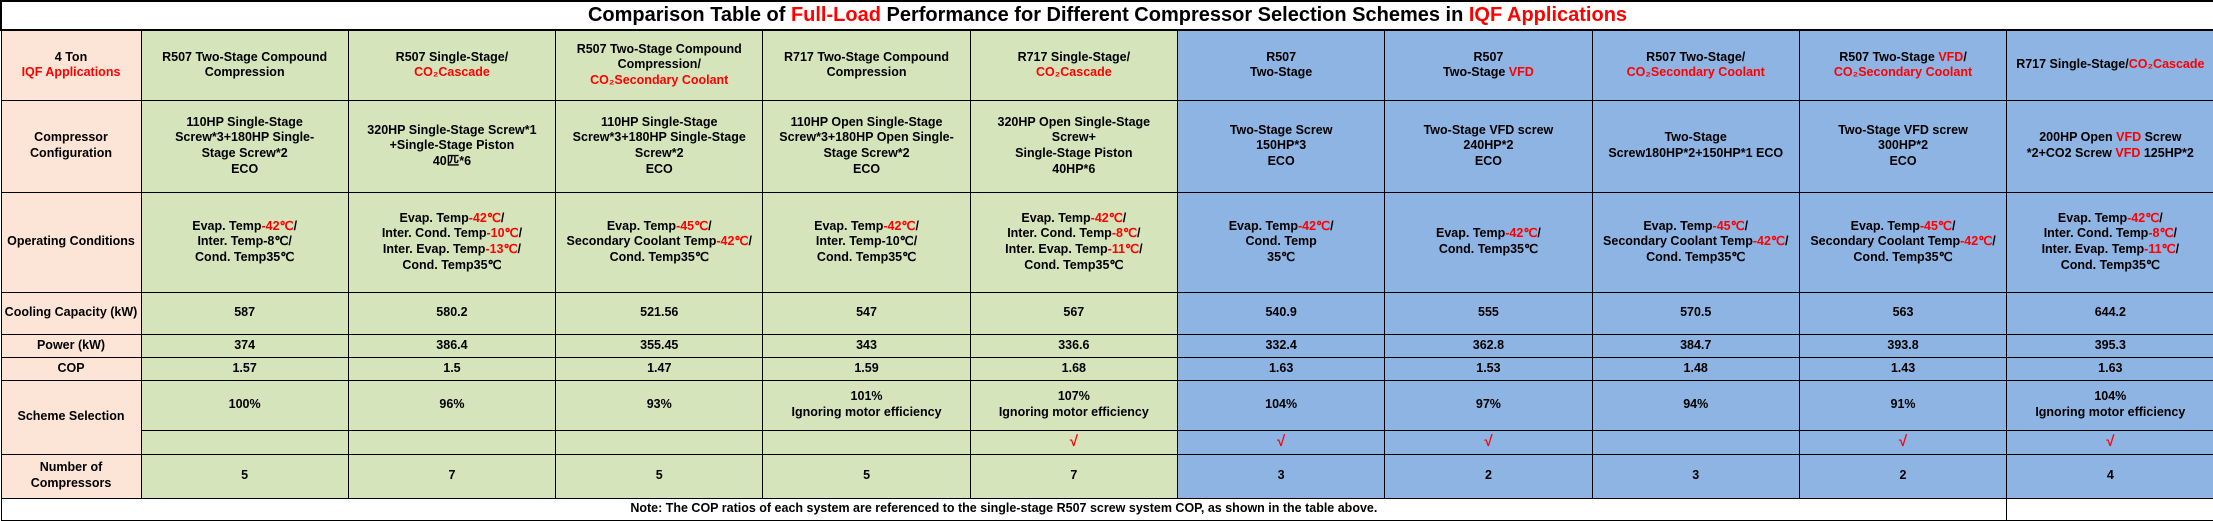 Image resolution: width=2213 pixels, height=521 pixels. Describe the element at coordinates (1488, 313) in the screenshot. I see `cooling-cell-7: 555` at that location.